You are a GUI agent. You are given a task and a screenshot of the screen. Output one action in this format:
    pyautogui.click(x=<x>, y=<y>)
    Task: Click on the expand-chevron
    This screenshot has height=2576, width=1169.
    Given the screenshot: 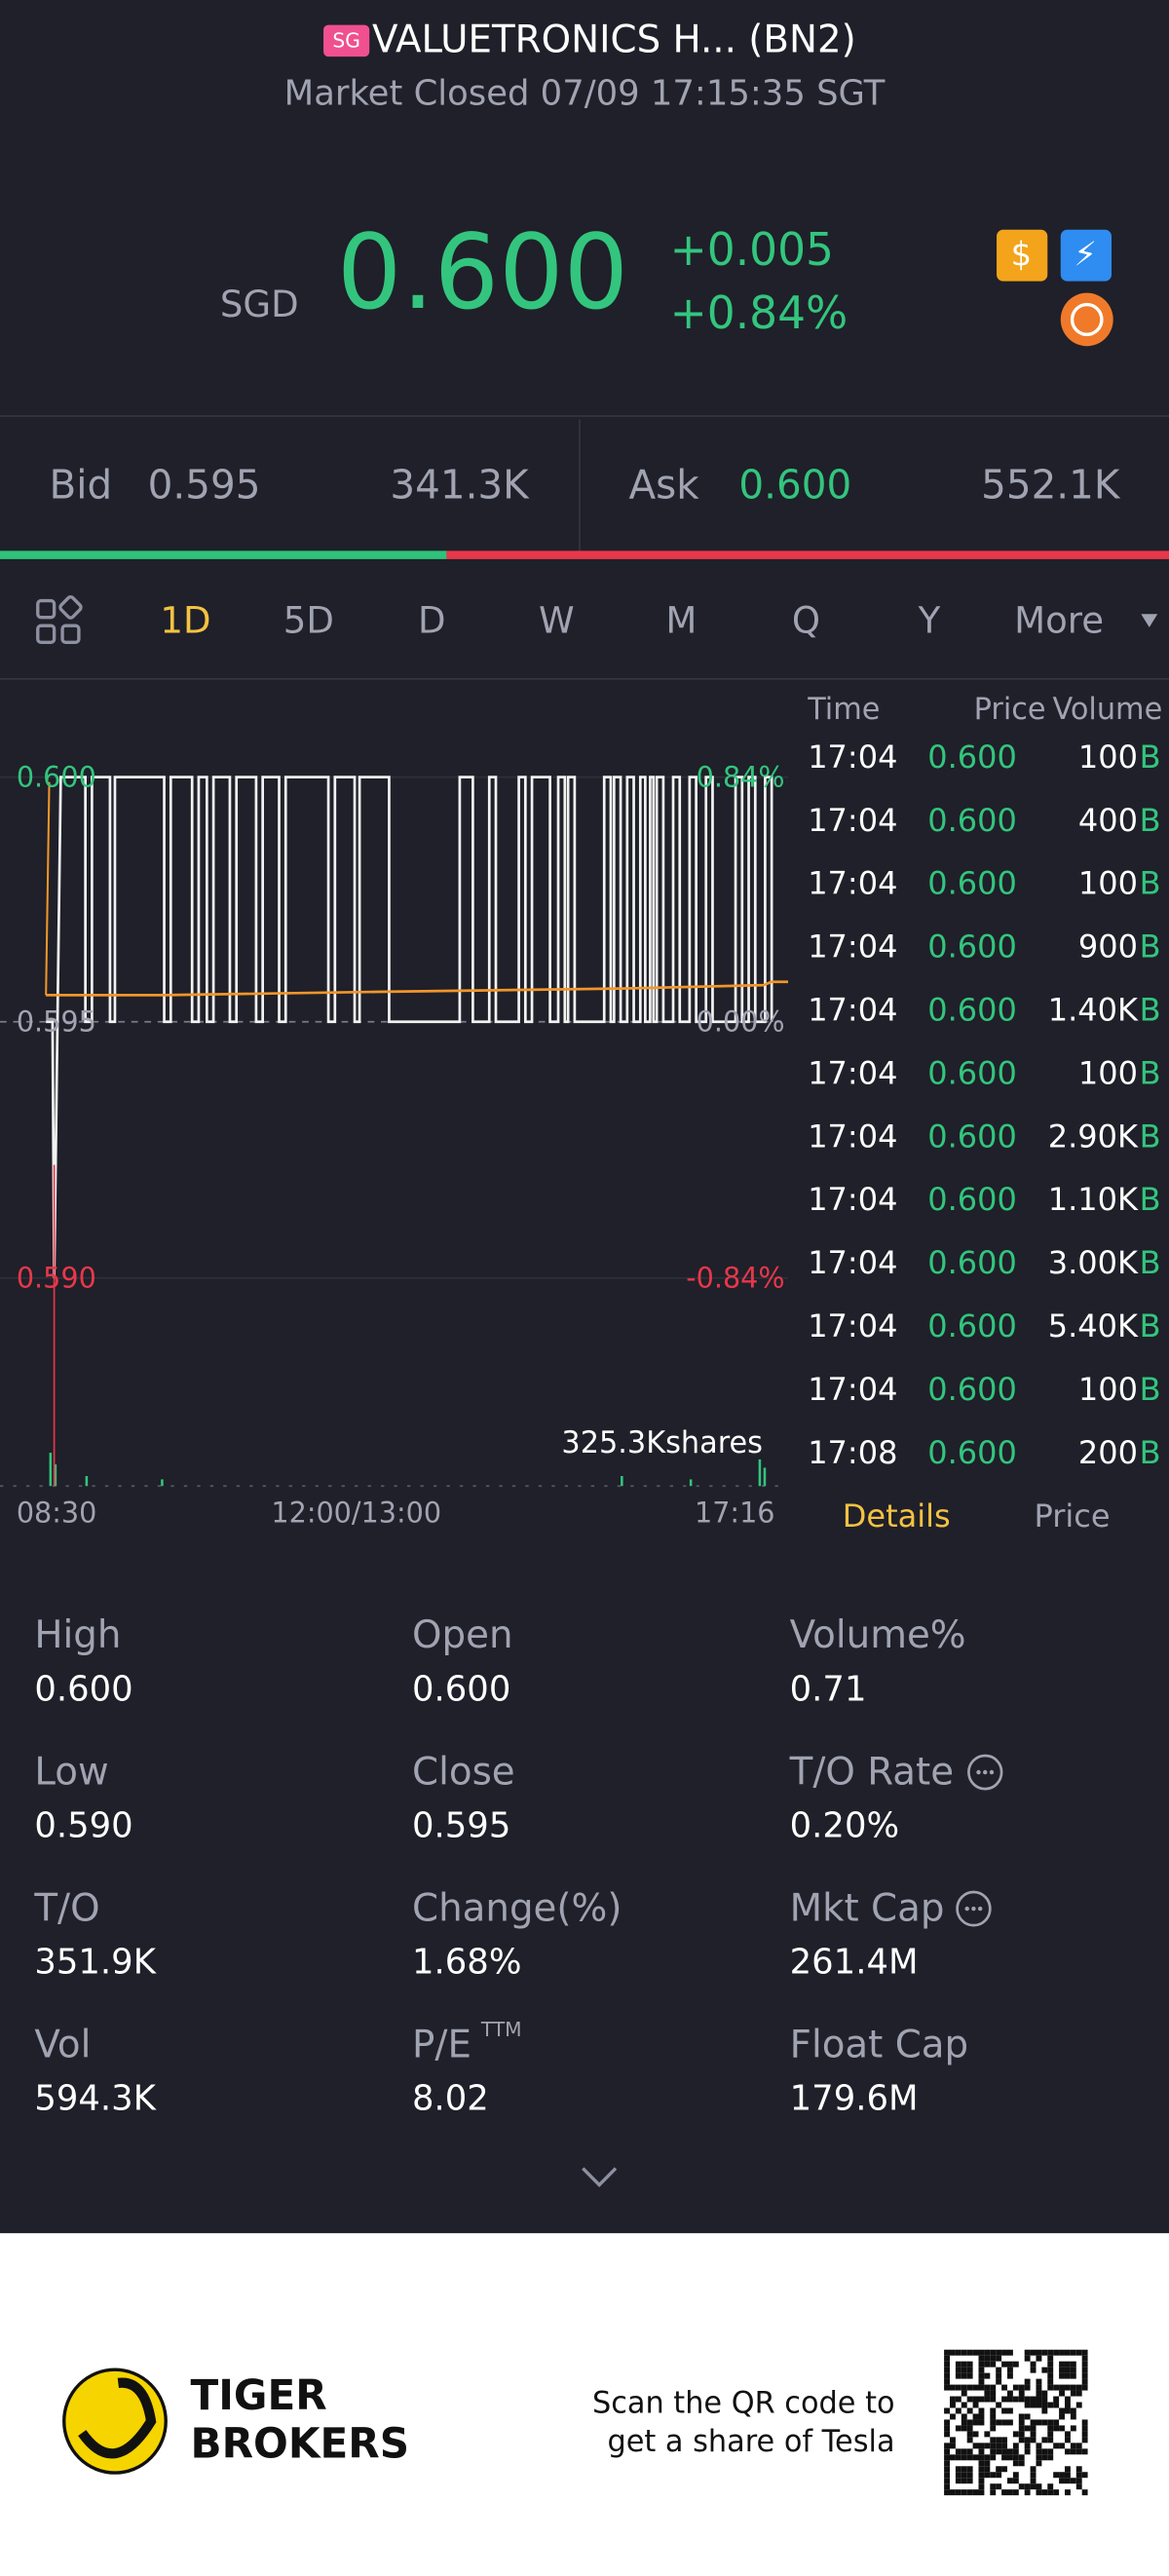 What is the action you would take?
    pyautogui.click(x=600, y=2177)
    